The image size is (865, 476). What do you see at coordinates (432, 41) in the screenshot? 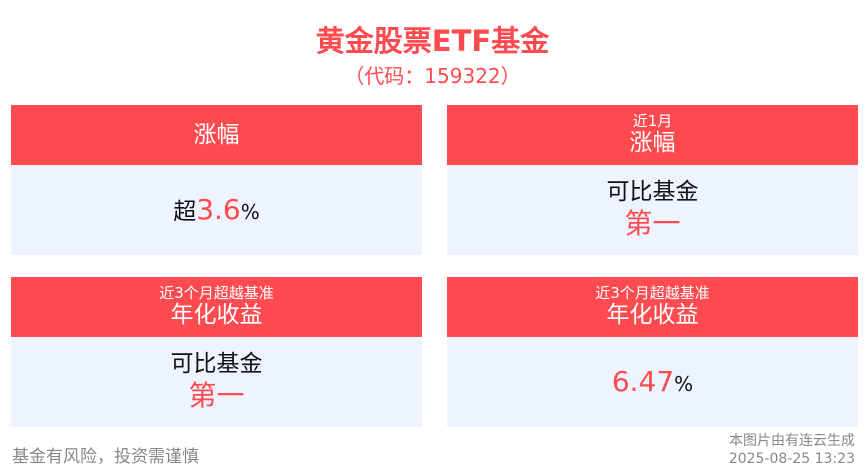
I see `page-title: 黄金股票ETF基金` at bounding box center [432, 41].